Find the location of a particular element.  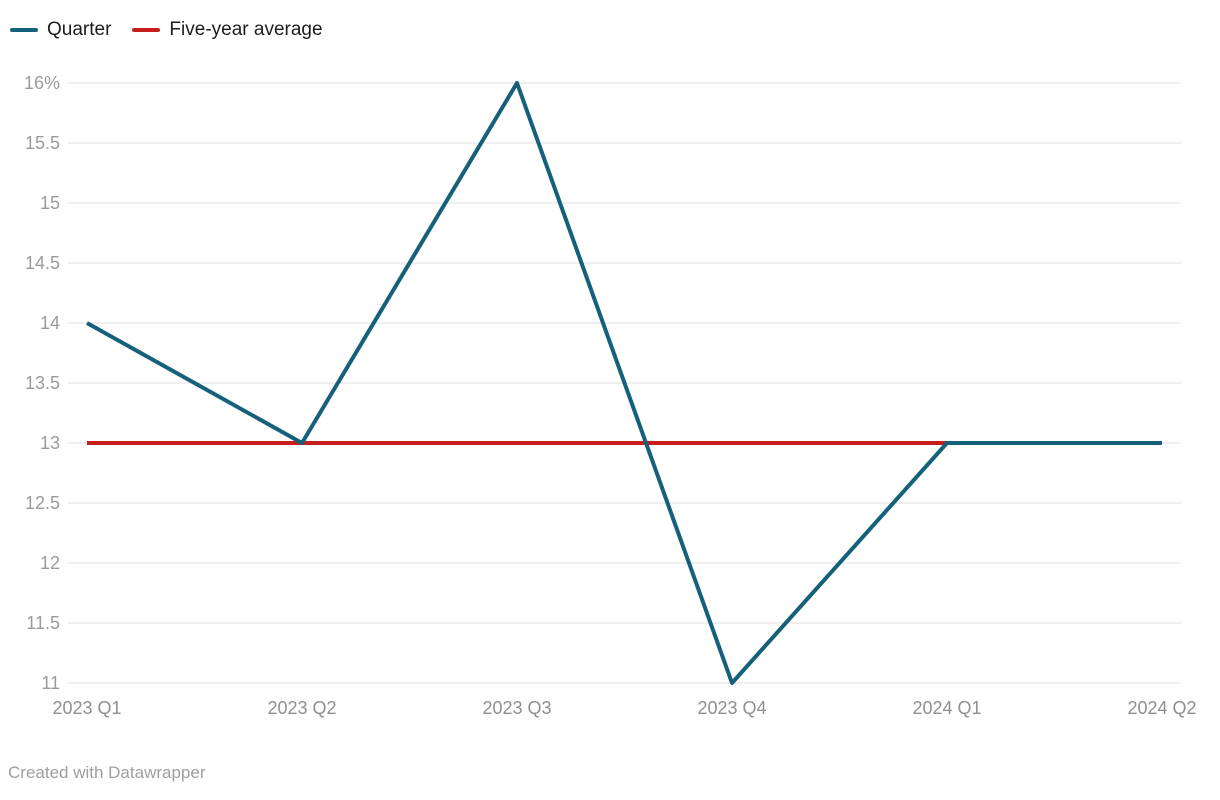

y-tick-label: 12 is located at coordinates (50, 563).